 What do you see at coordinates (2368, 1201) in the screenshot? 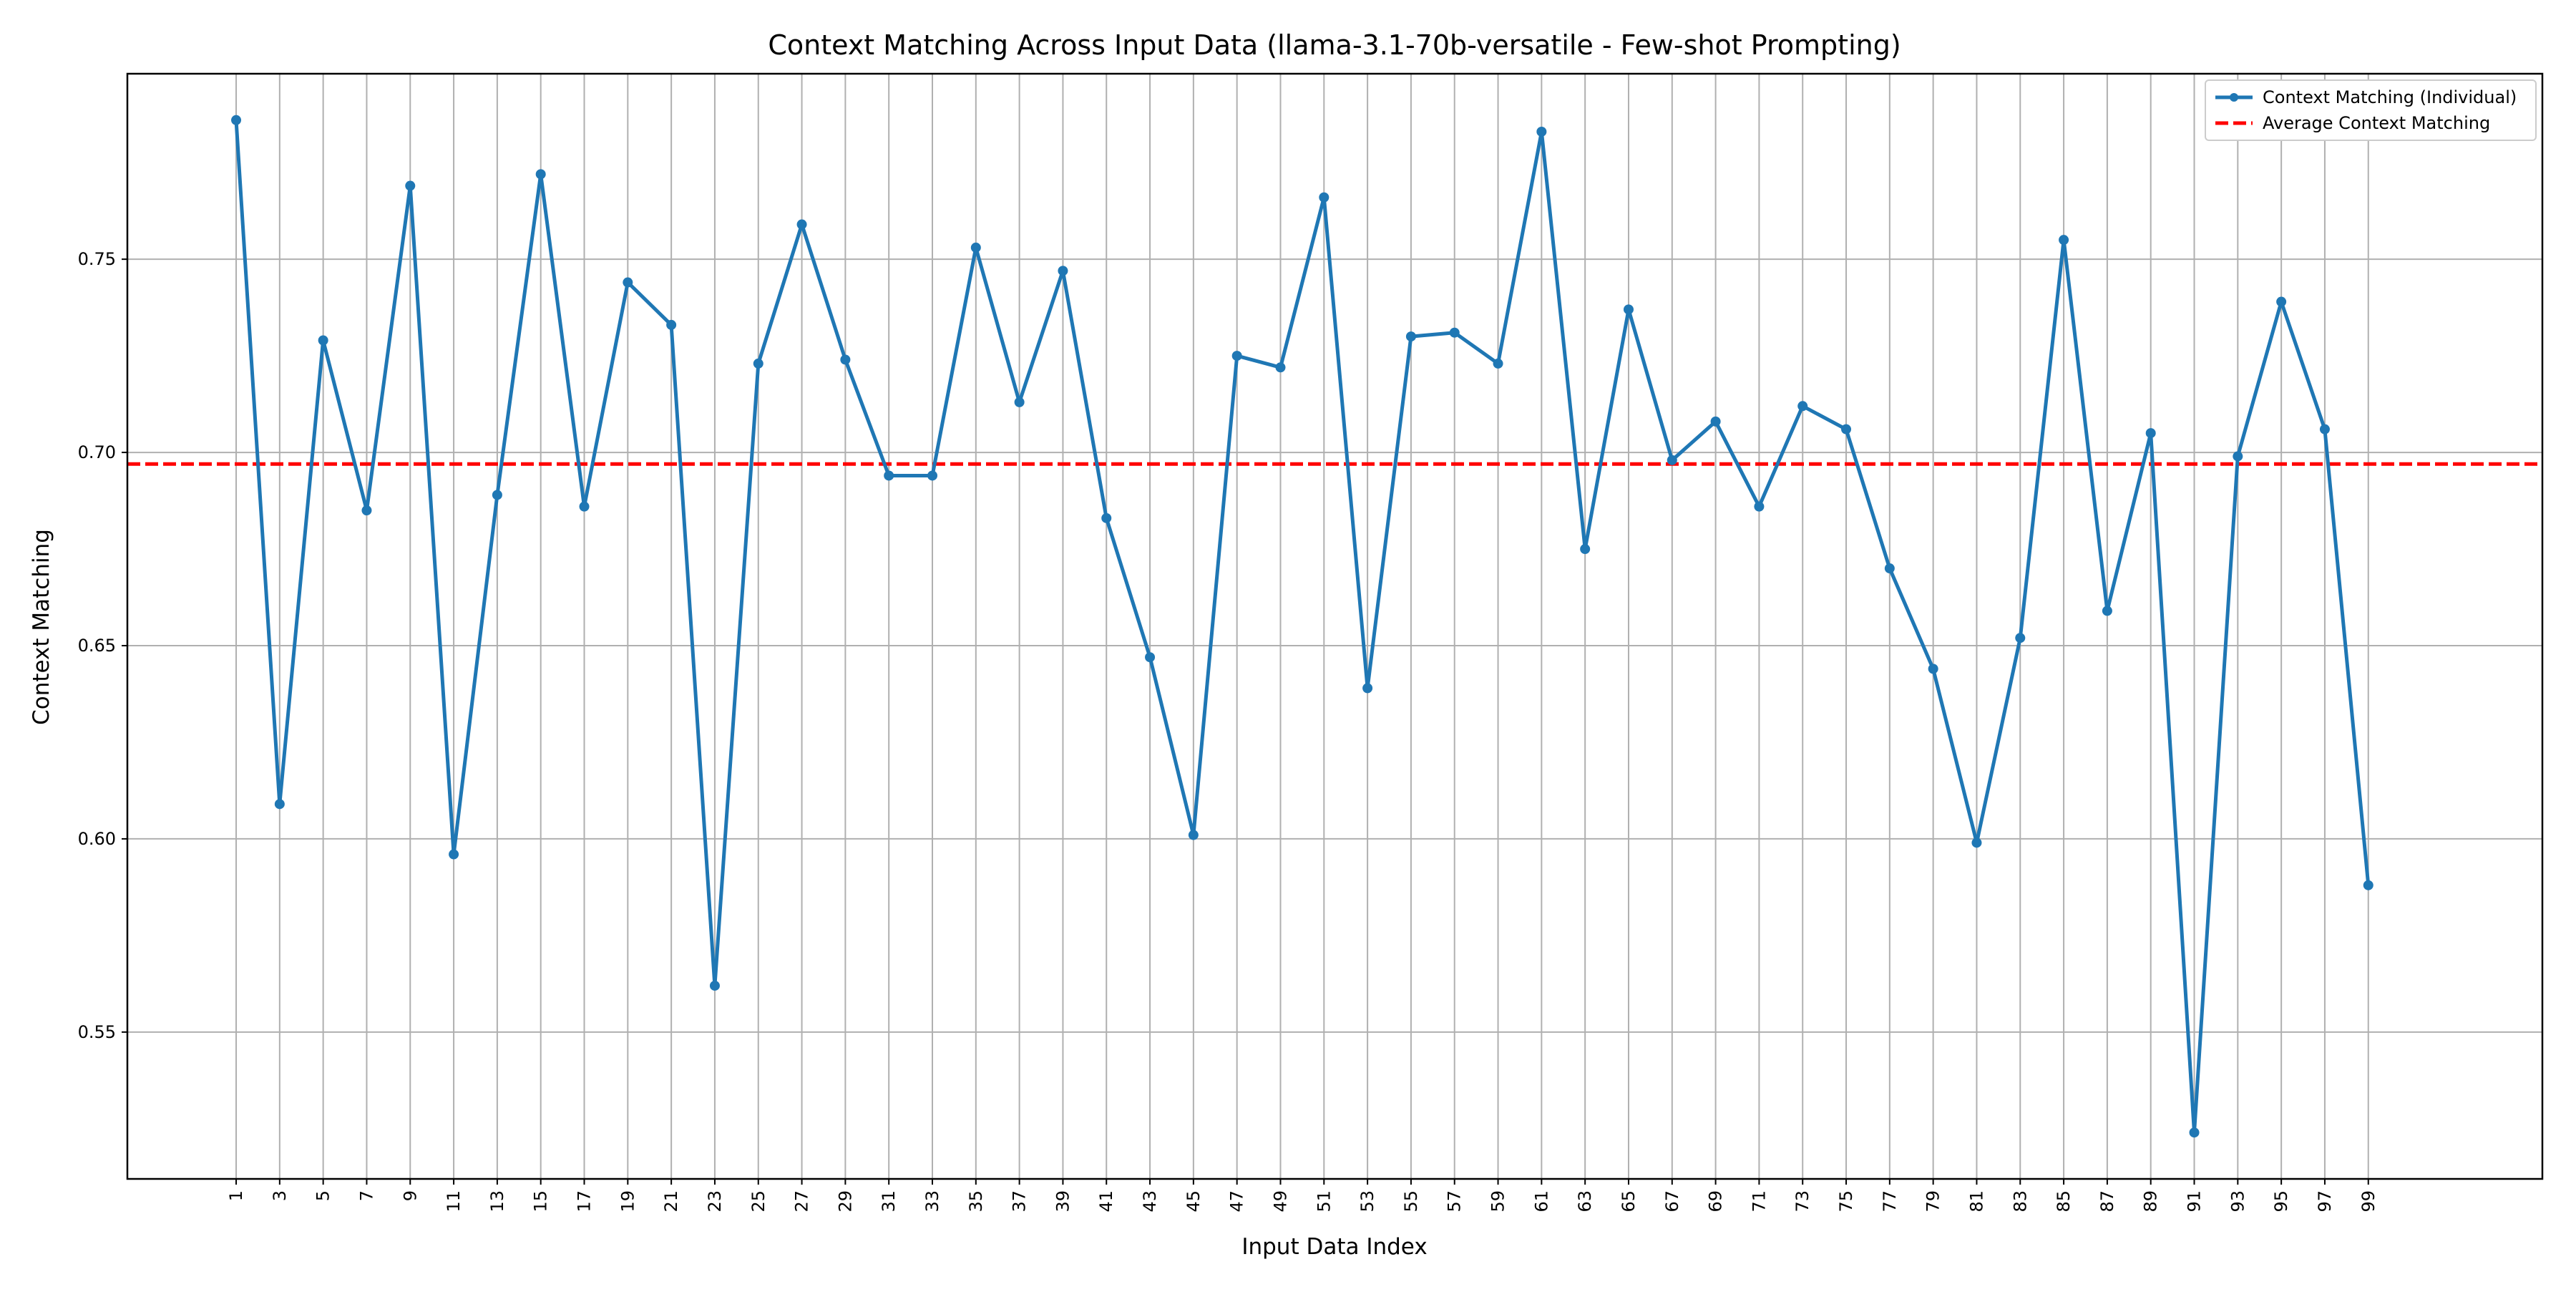
I see `x-tick-label: 99` at bounding box center [2368, 1201].